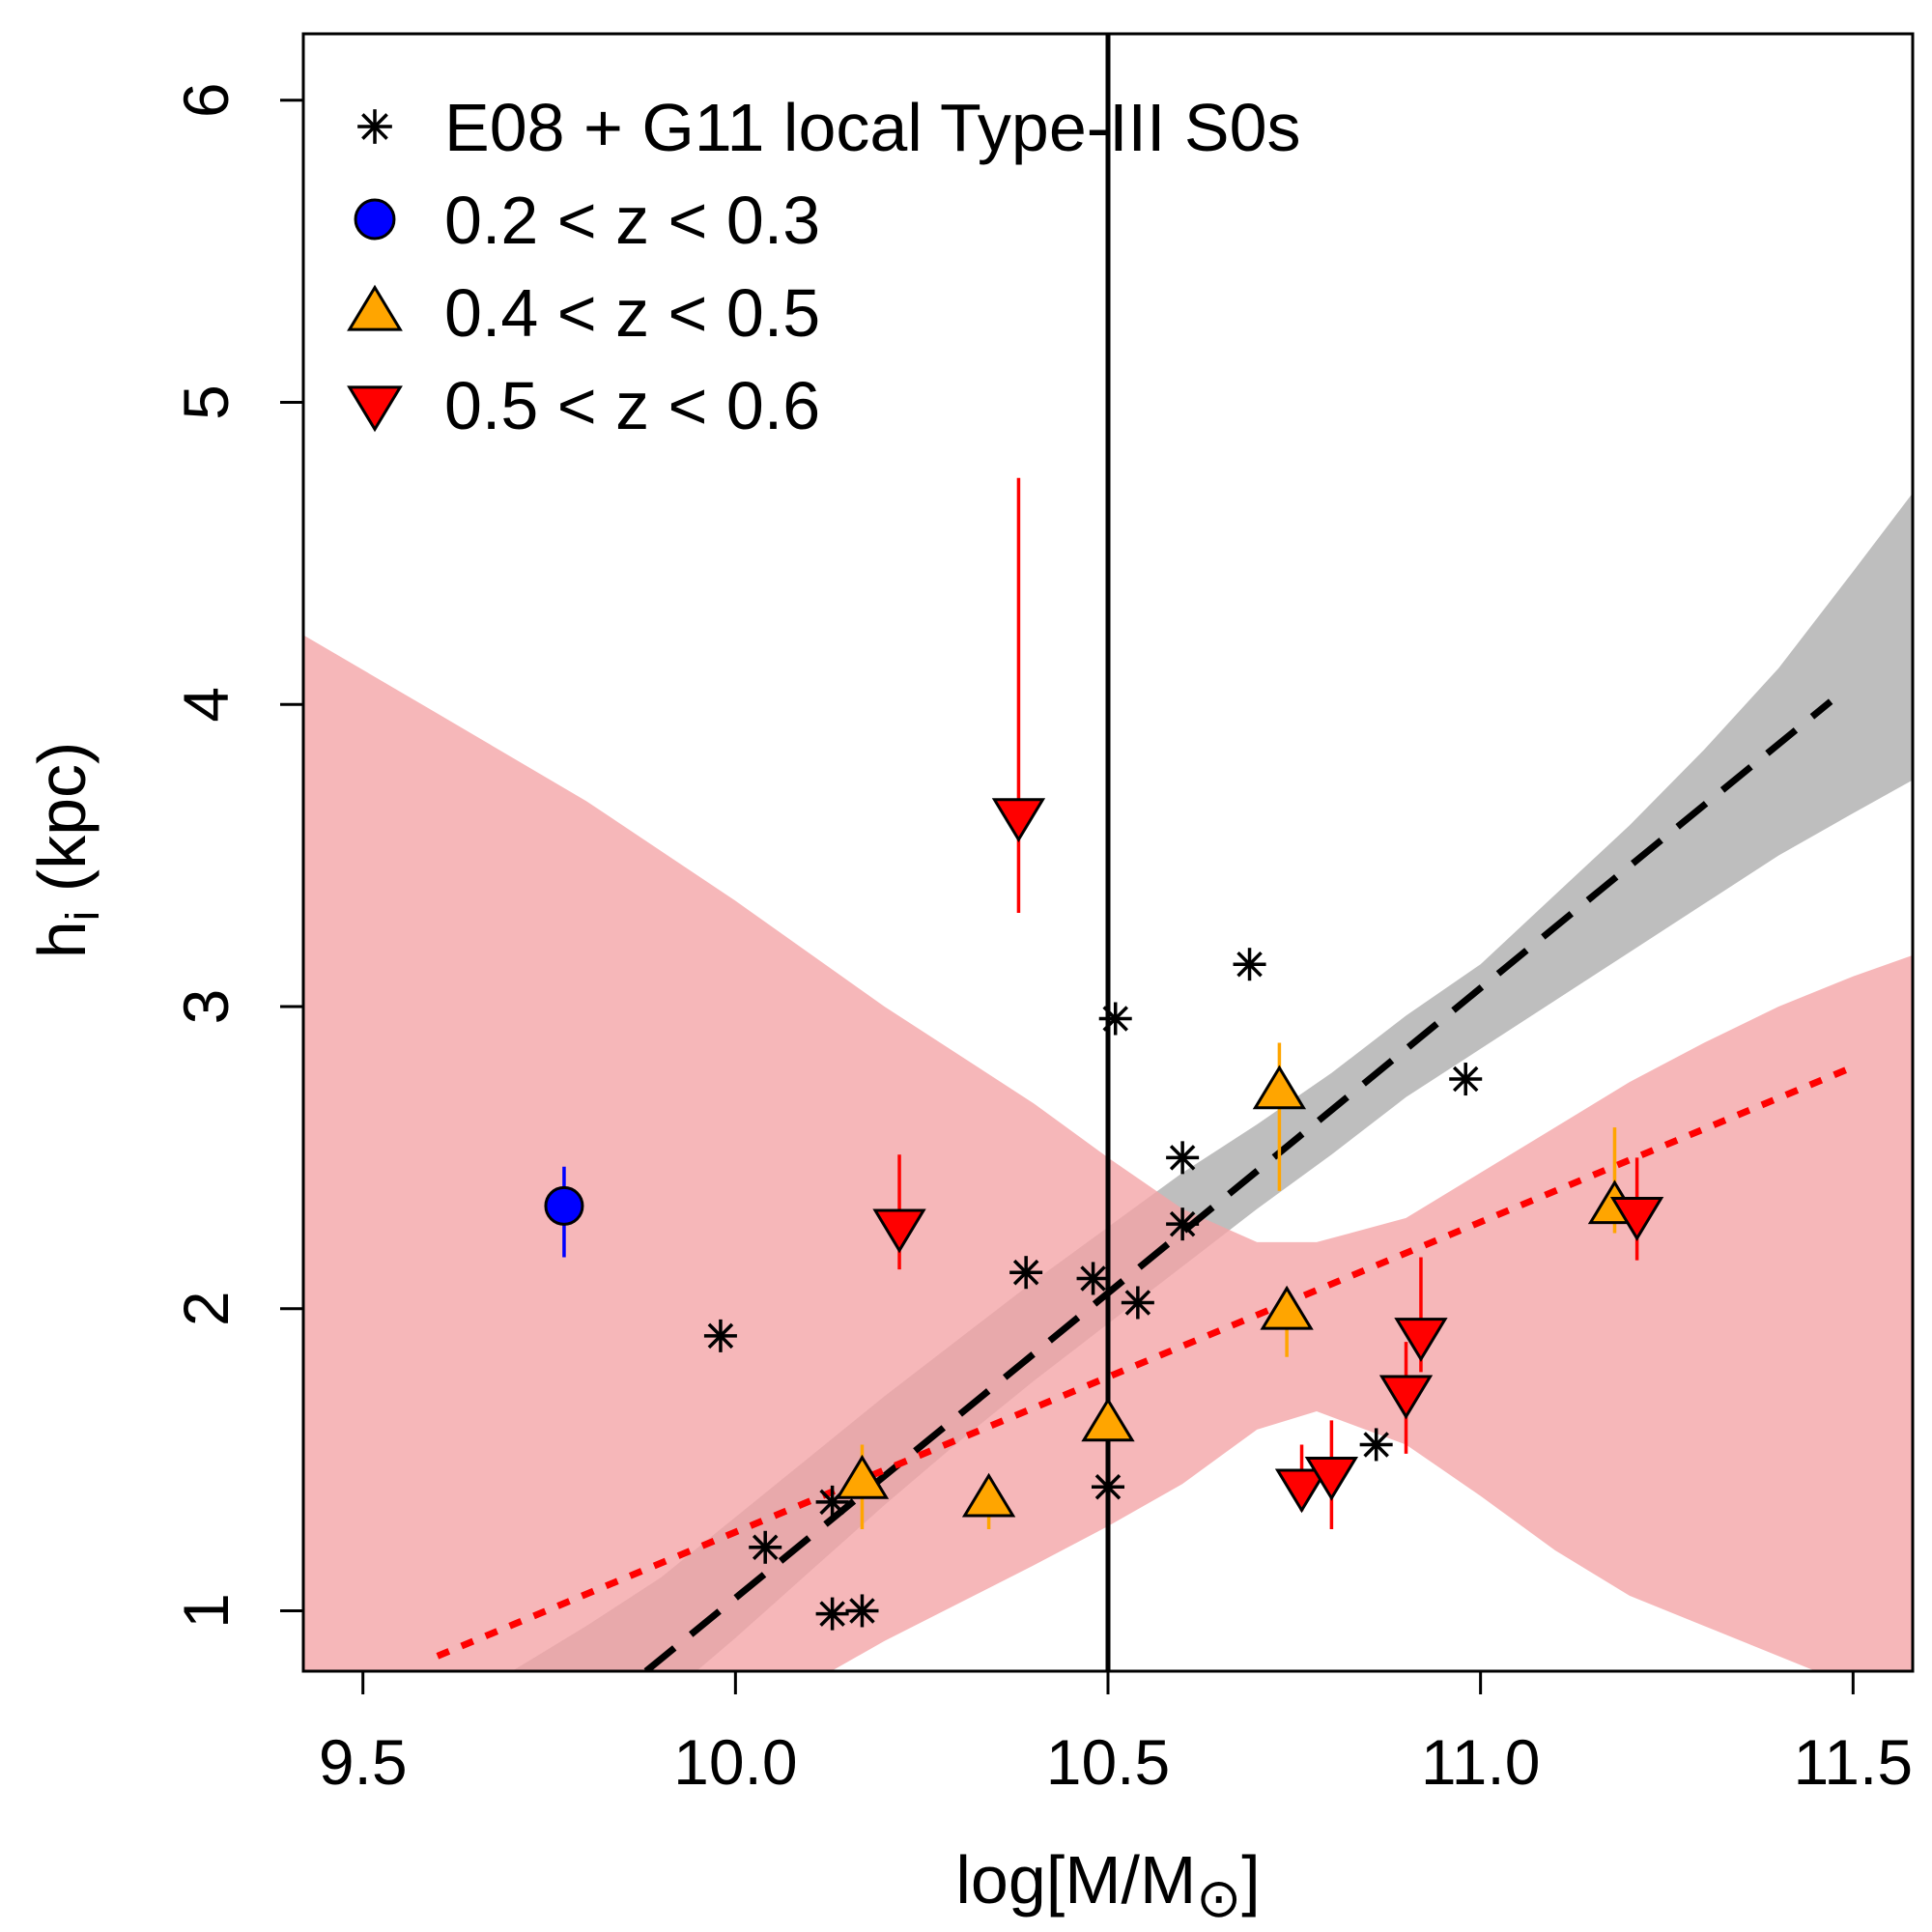 The height and width of the screenshot is (1932, 1932). What do you see at coordinates (632, 313) in the screenshot?
I see `legend-label: 0.4 < z < 0.5` at bounding box center [632, 313].